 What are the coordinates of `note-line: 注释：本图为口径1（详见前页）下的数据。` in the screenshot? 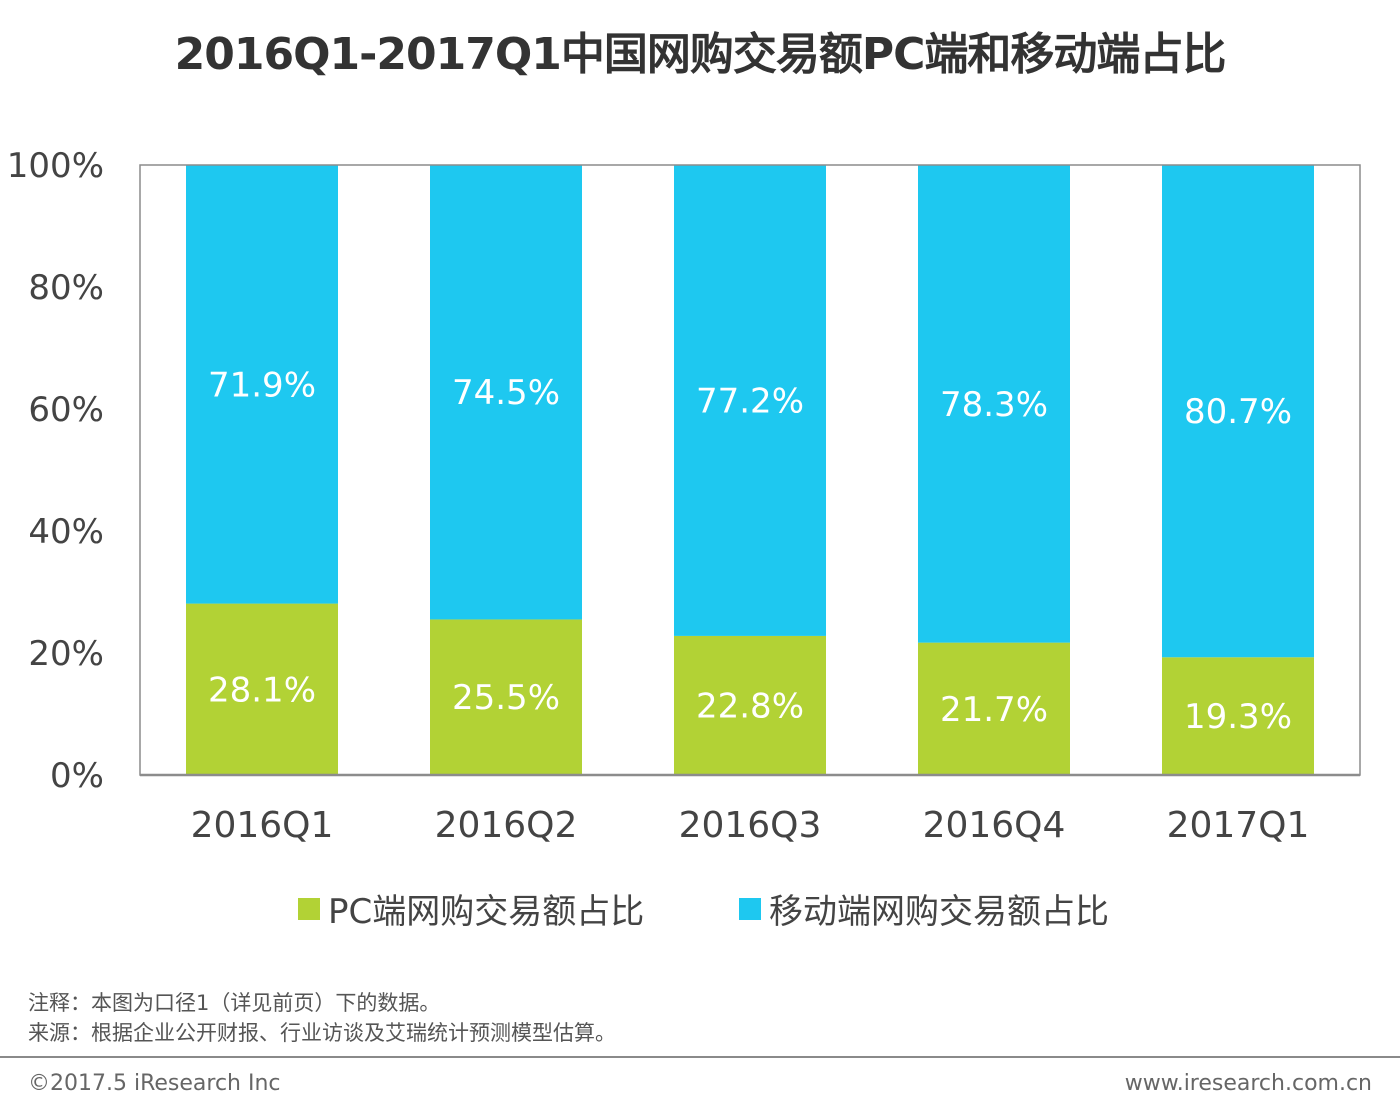 It's located at (234, 1003).